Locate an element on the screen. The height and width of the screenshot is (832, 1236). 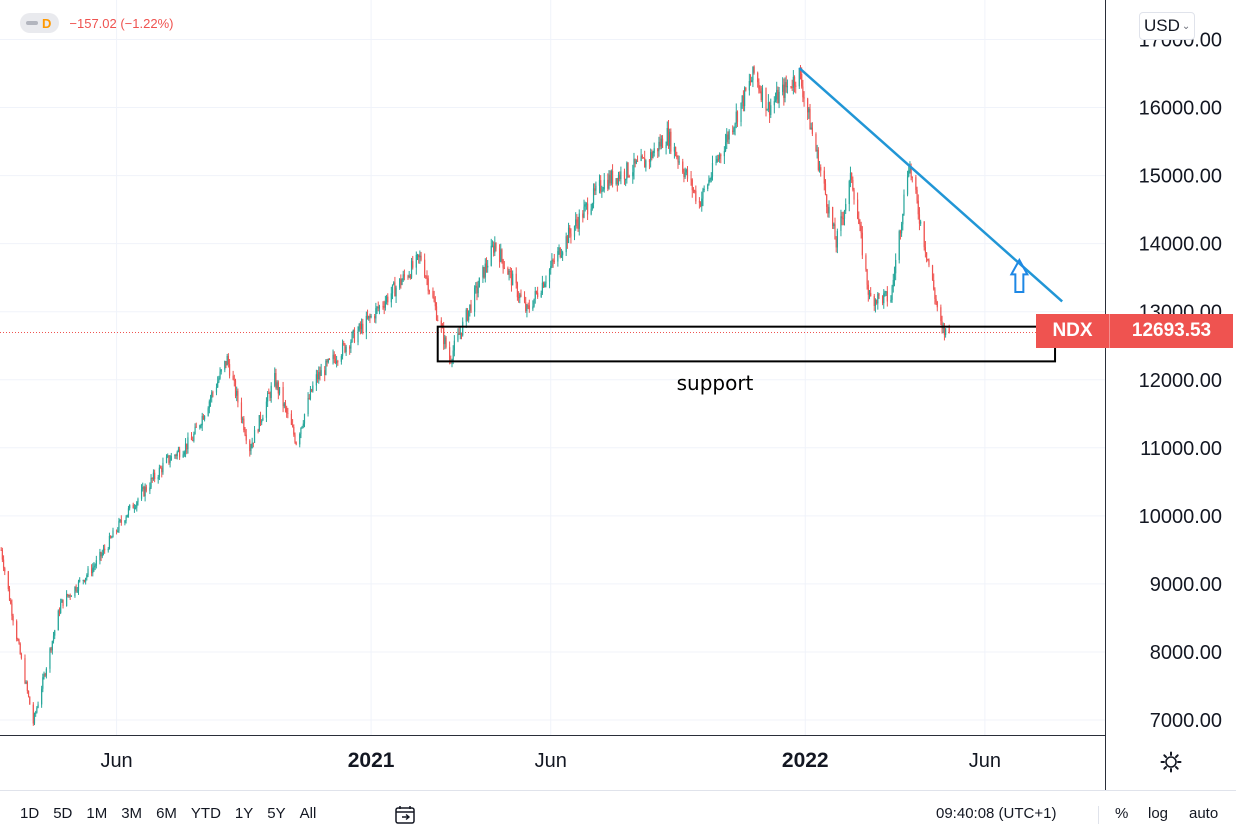
range-1d-button: 1D is located at coordinates (30, 813).